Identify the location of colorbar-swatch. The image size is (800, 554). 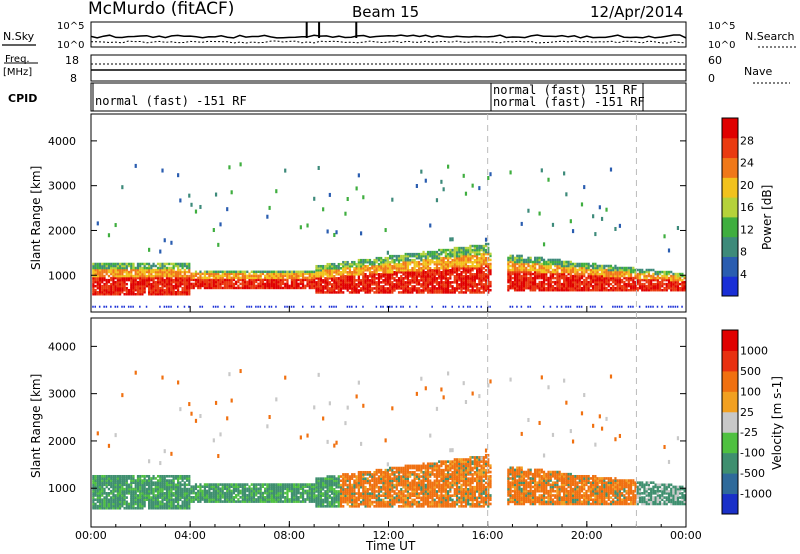
(730, 266).